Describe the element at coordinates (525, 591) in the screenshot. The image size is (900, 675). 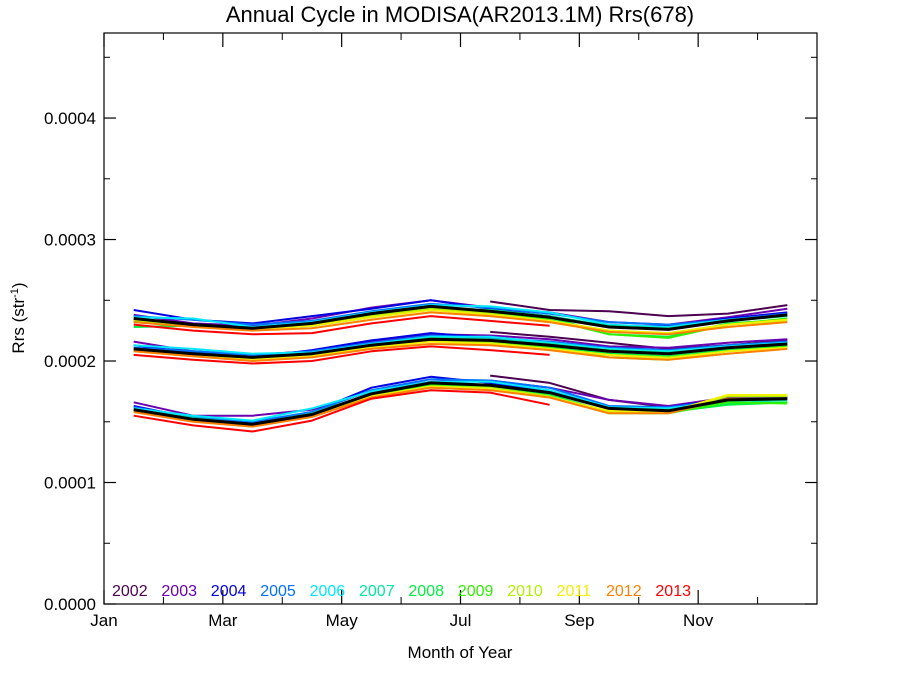
I see `legend-label-2010: 2010` at that location.